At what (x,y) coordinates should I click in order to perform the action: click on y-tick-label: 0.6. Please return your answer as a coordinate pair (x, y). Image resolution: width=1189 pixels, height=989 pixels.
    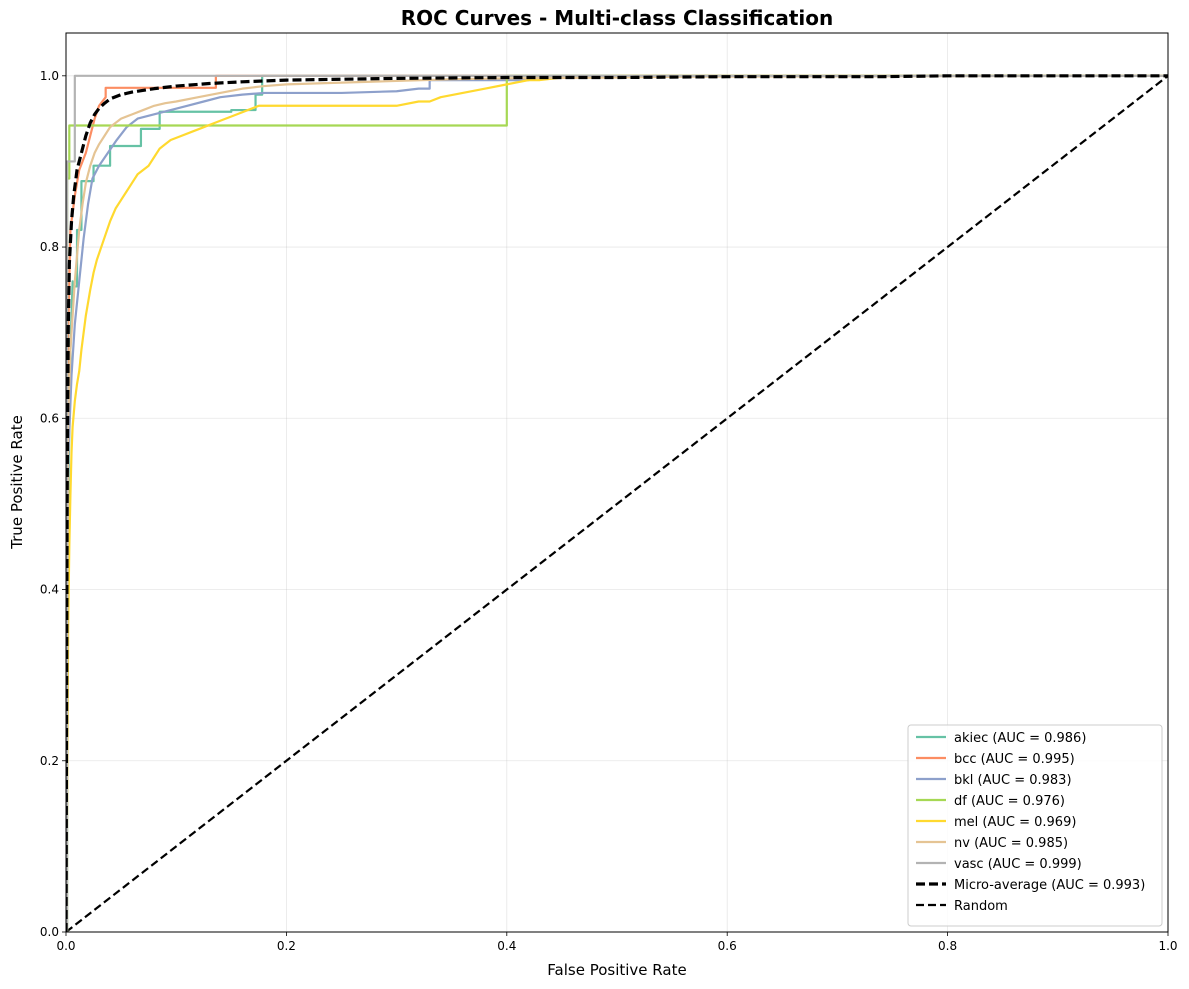
    Looking at the image, I should click on (49, 418).